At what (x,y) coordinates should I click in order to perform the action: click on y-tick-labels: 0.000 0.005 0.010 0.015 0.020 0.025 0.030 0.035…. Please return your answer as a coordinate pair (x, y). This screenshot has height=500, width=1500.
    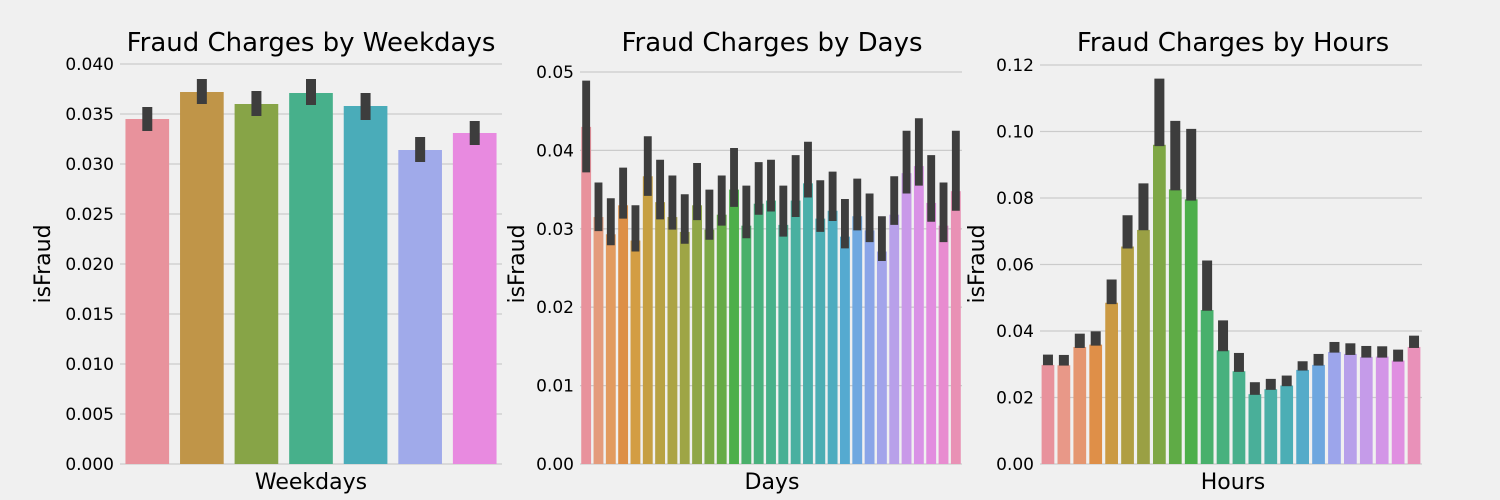
    Looking at the image, I should click on (89, 265).